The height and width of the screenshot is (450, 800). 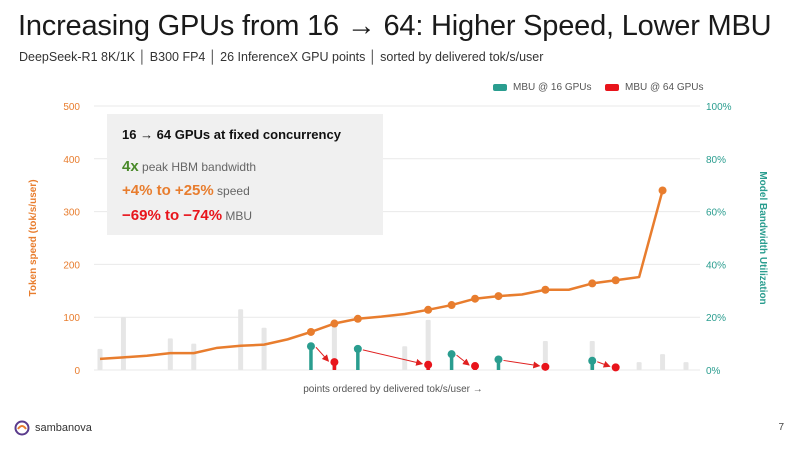 I want to click on sambanova-logo-icon, so click(x=22, y=428).